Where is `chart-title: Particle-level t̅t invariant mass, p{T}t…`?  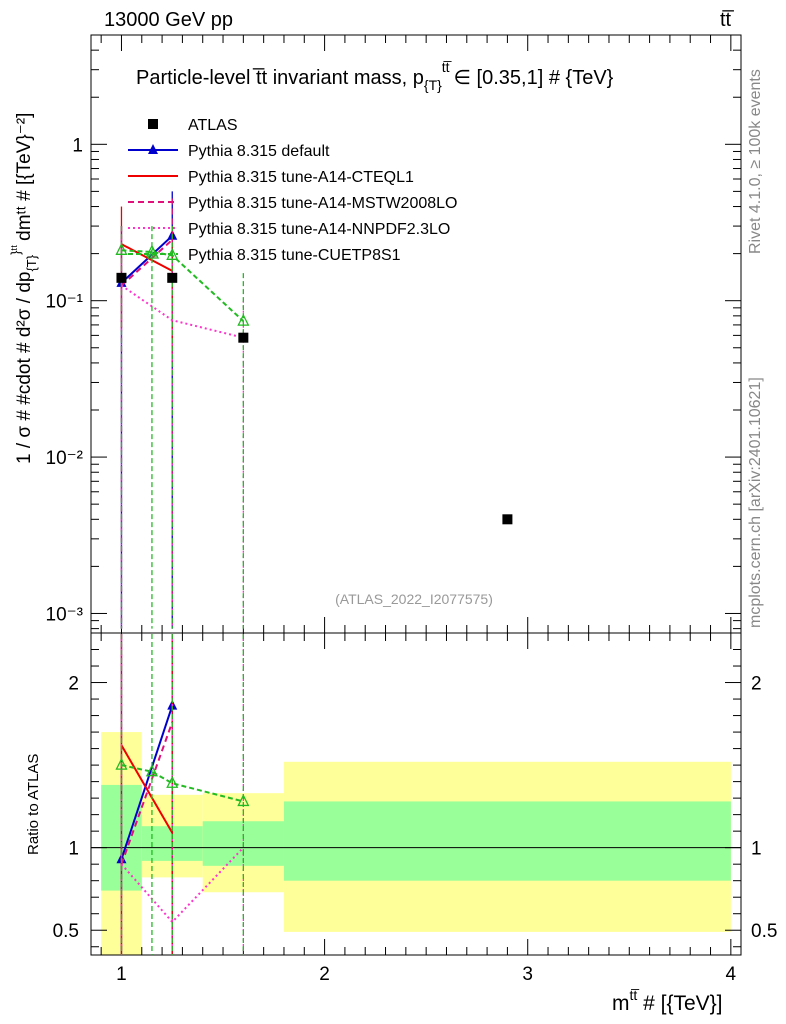
chart-title: Particle-level t̅t invariant mass, p{T}t… is located at coordinates (375, 76).